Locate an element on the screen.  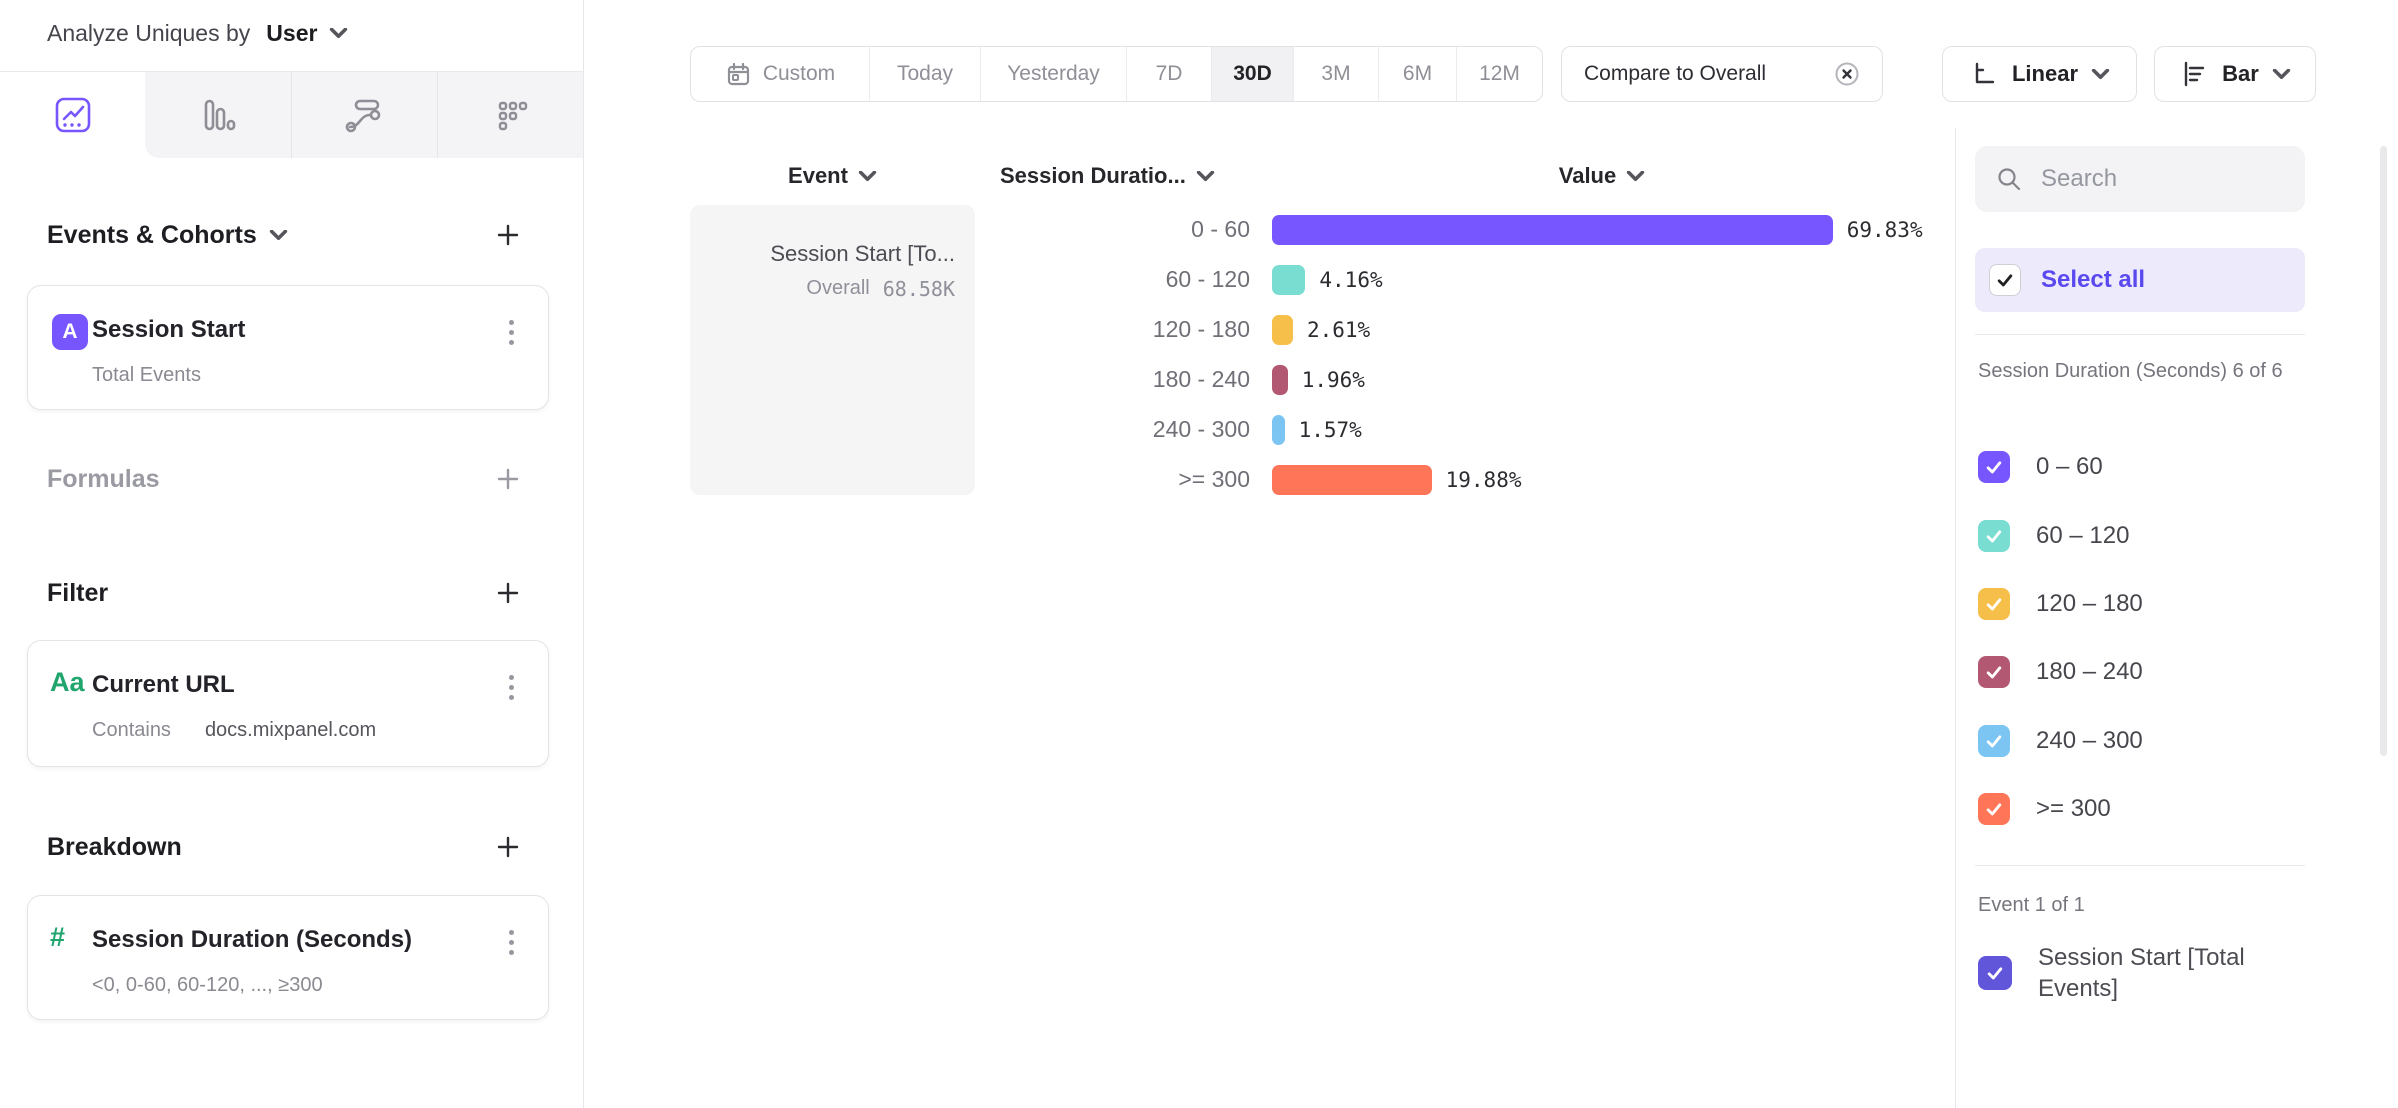
sidebar-divider is located at coordinates (1955, 618).